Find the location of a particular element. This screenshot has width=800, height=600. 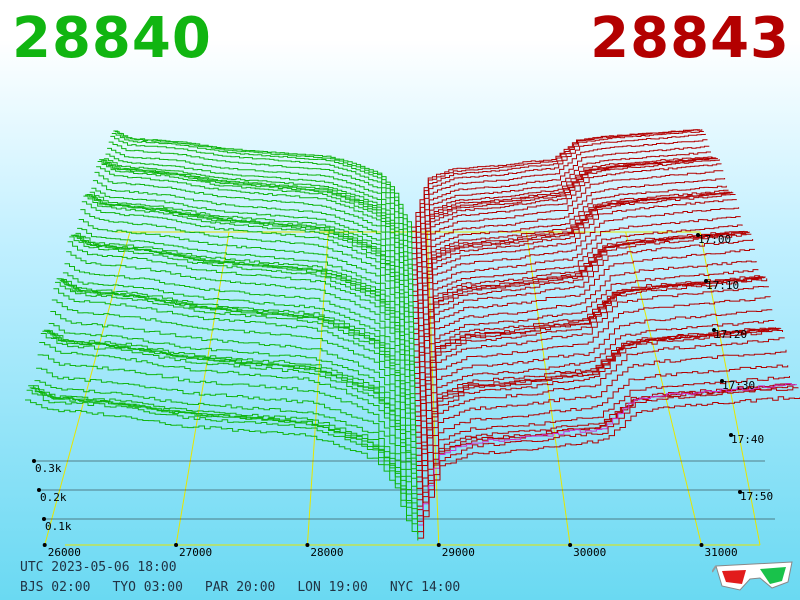

volume-tick-label: 0.3k is located at coordinates (48, 468).